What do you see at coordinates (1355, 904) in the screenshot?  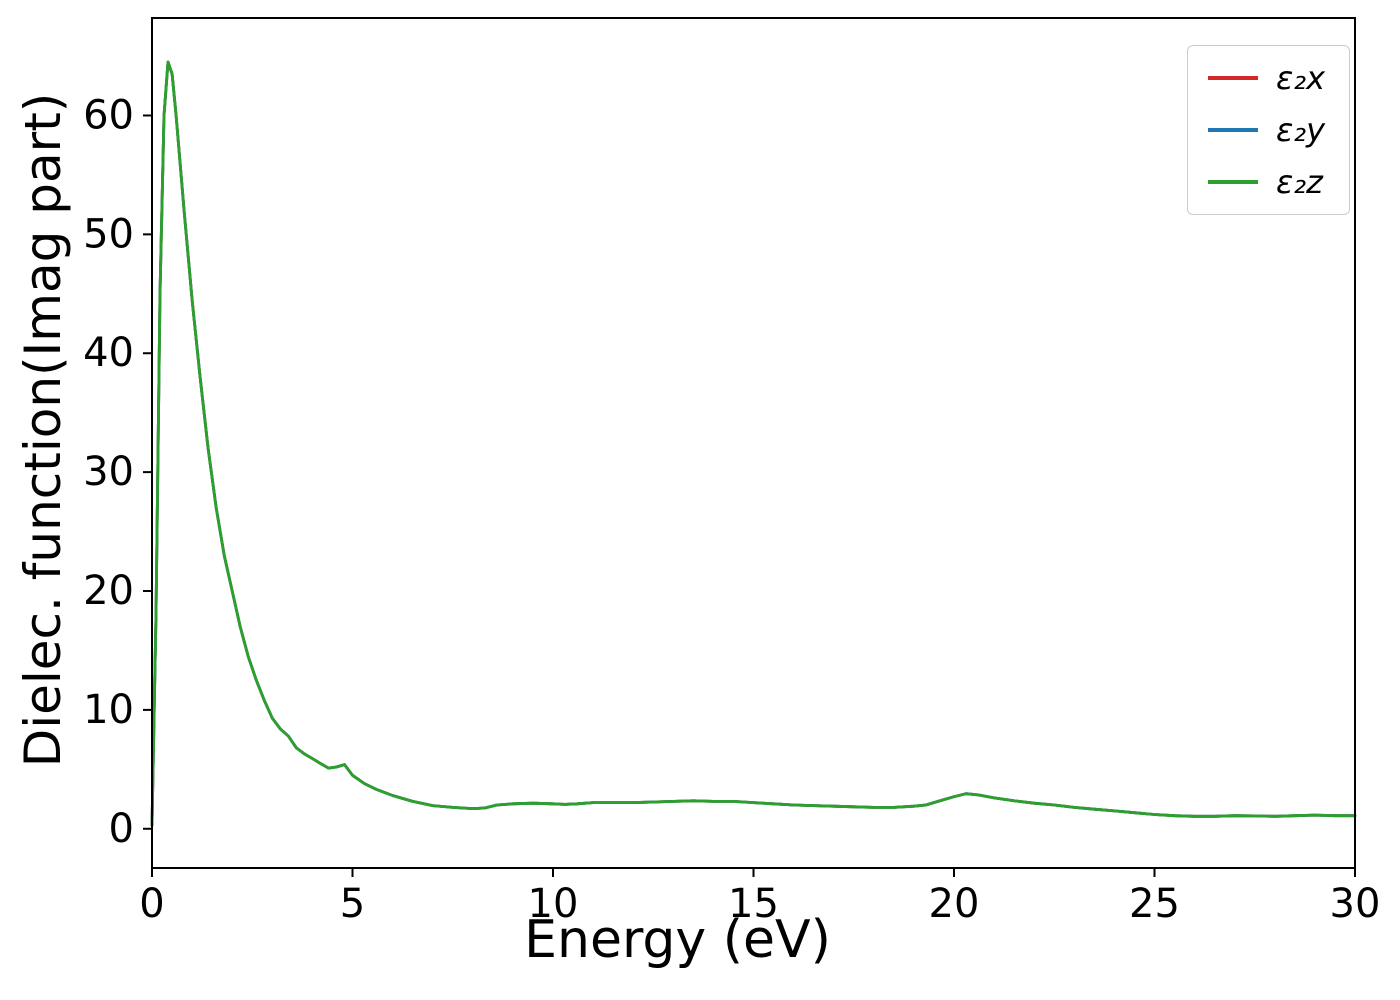 I see `x-tick-label: 30` at bounding box center [1355, 904].